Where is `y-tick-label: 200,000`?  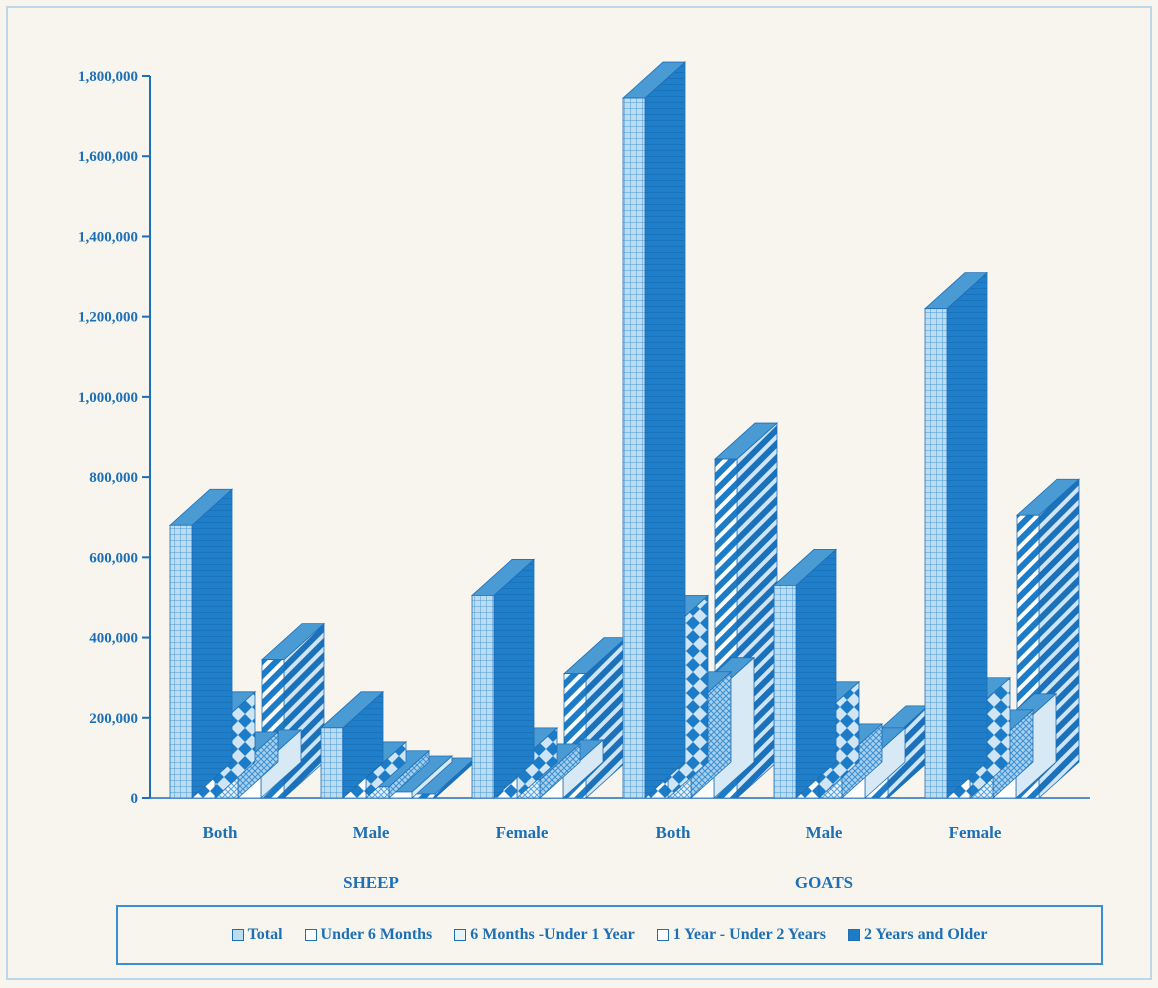 y-tick-label: 200,000 is located at coordinates (113, 719).